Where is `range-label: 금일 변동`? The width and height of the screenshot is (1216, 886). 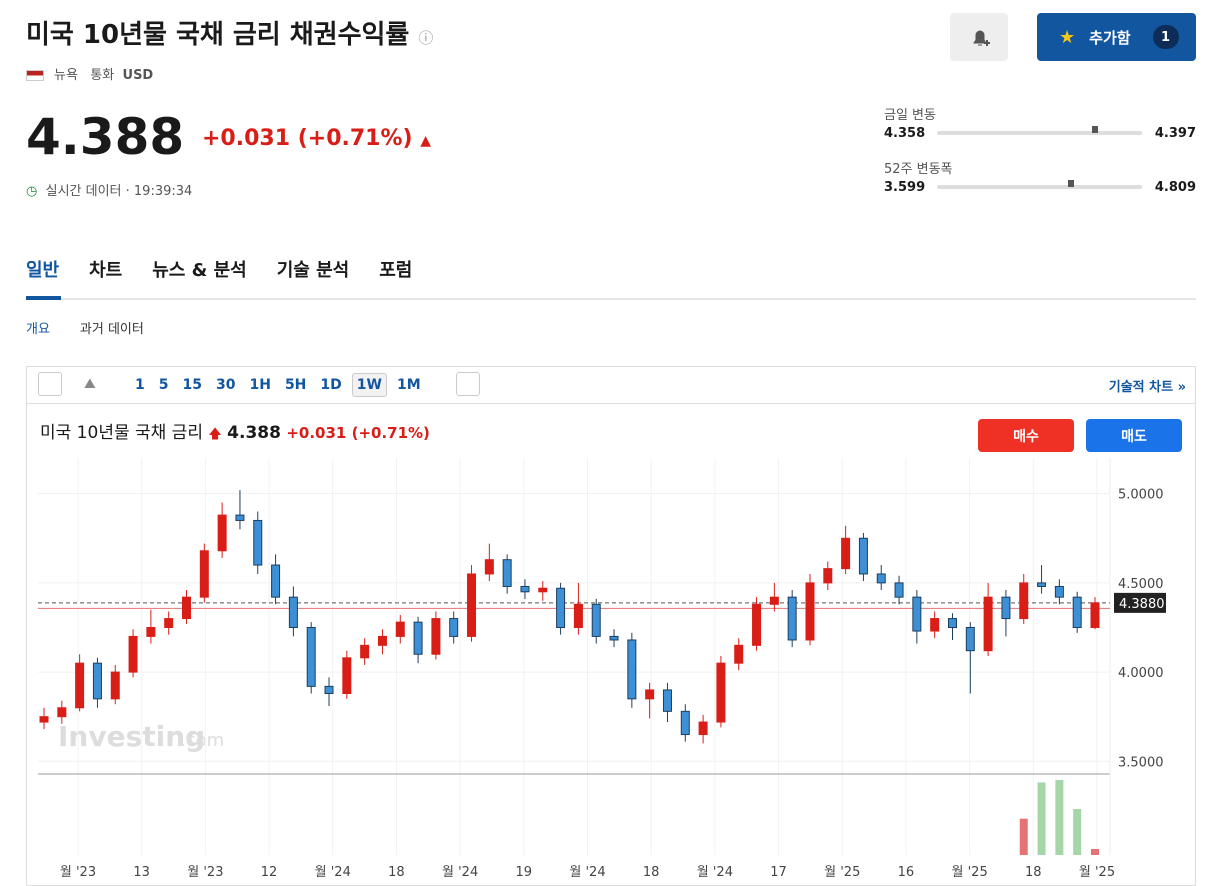 range-label: 금일 변동 is located at coordinates (910, 115).